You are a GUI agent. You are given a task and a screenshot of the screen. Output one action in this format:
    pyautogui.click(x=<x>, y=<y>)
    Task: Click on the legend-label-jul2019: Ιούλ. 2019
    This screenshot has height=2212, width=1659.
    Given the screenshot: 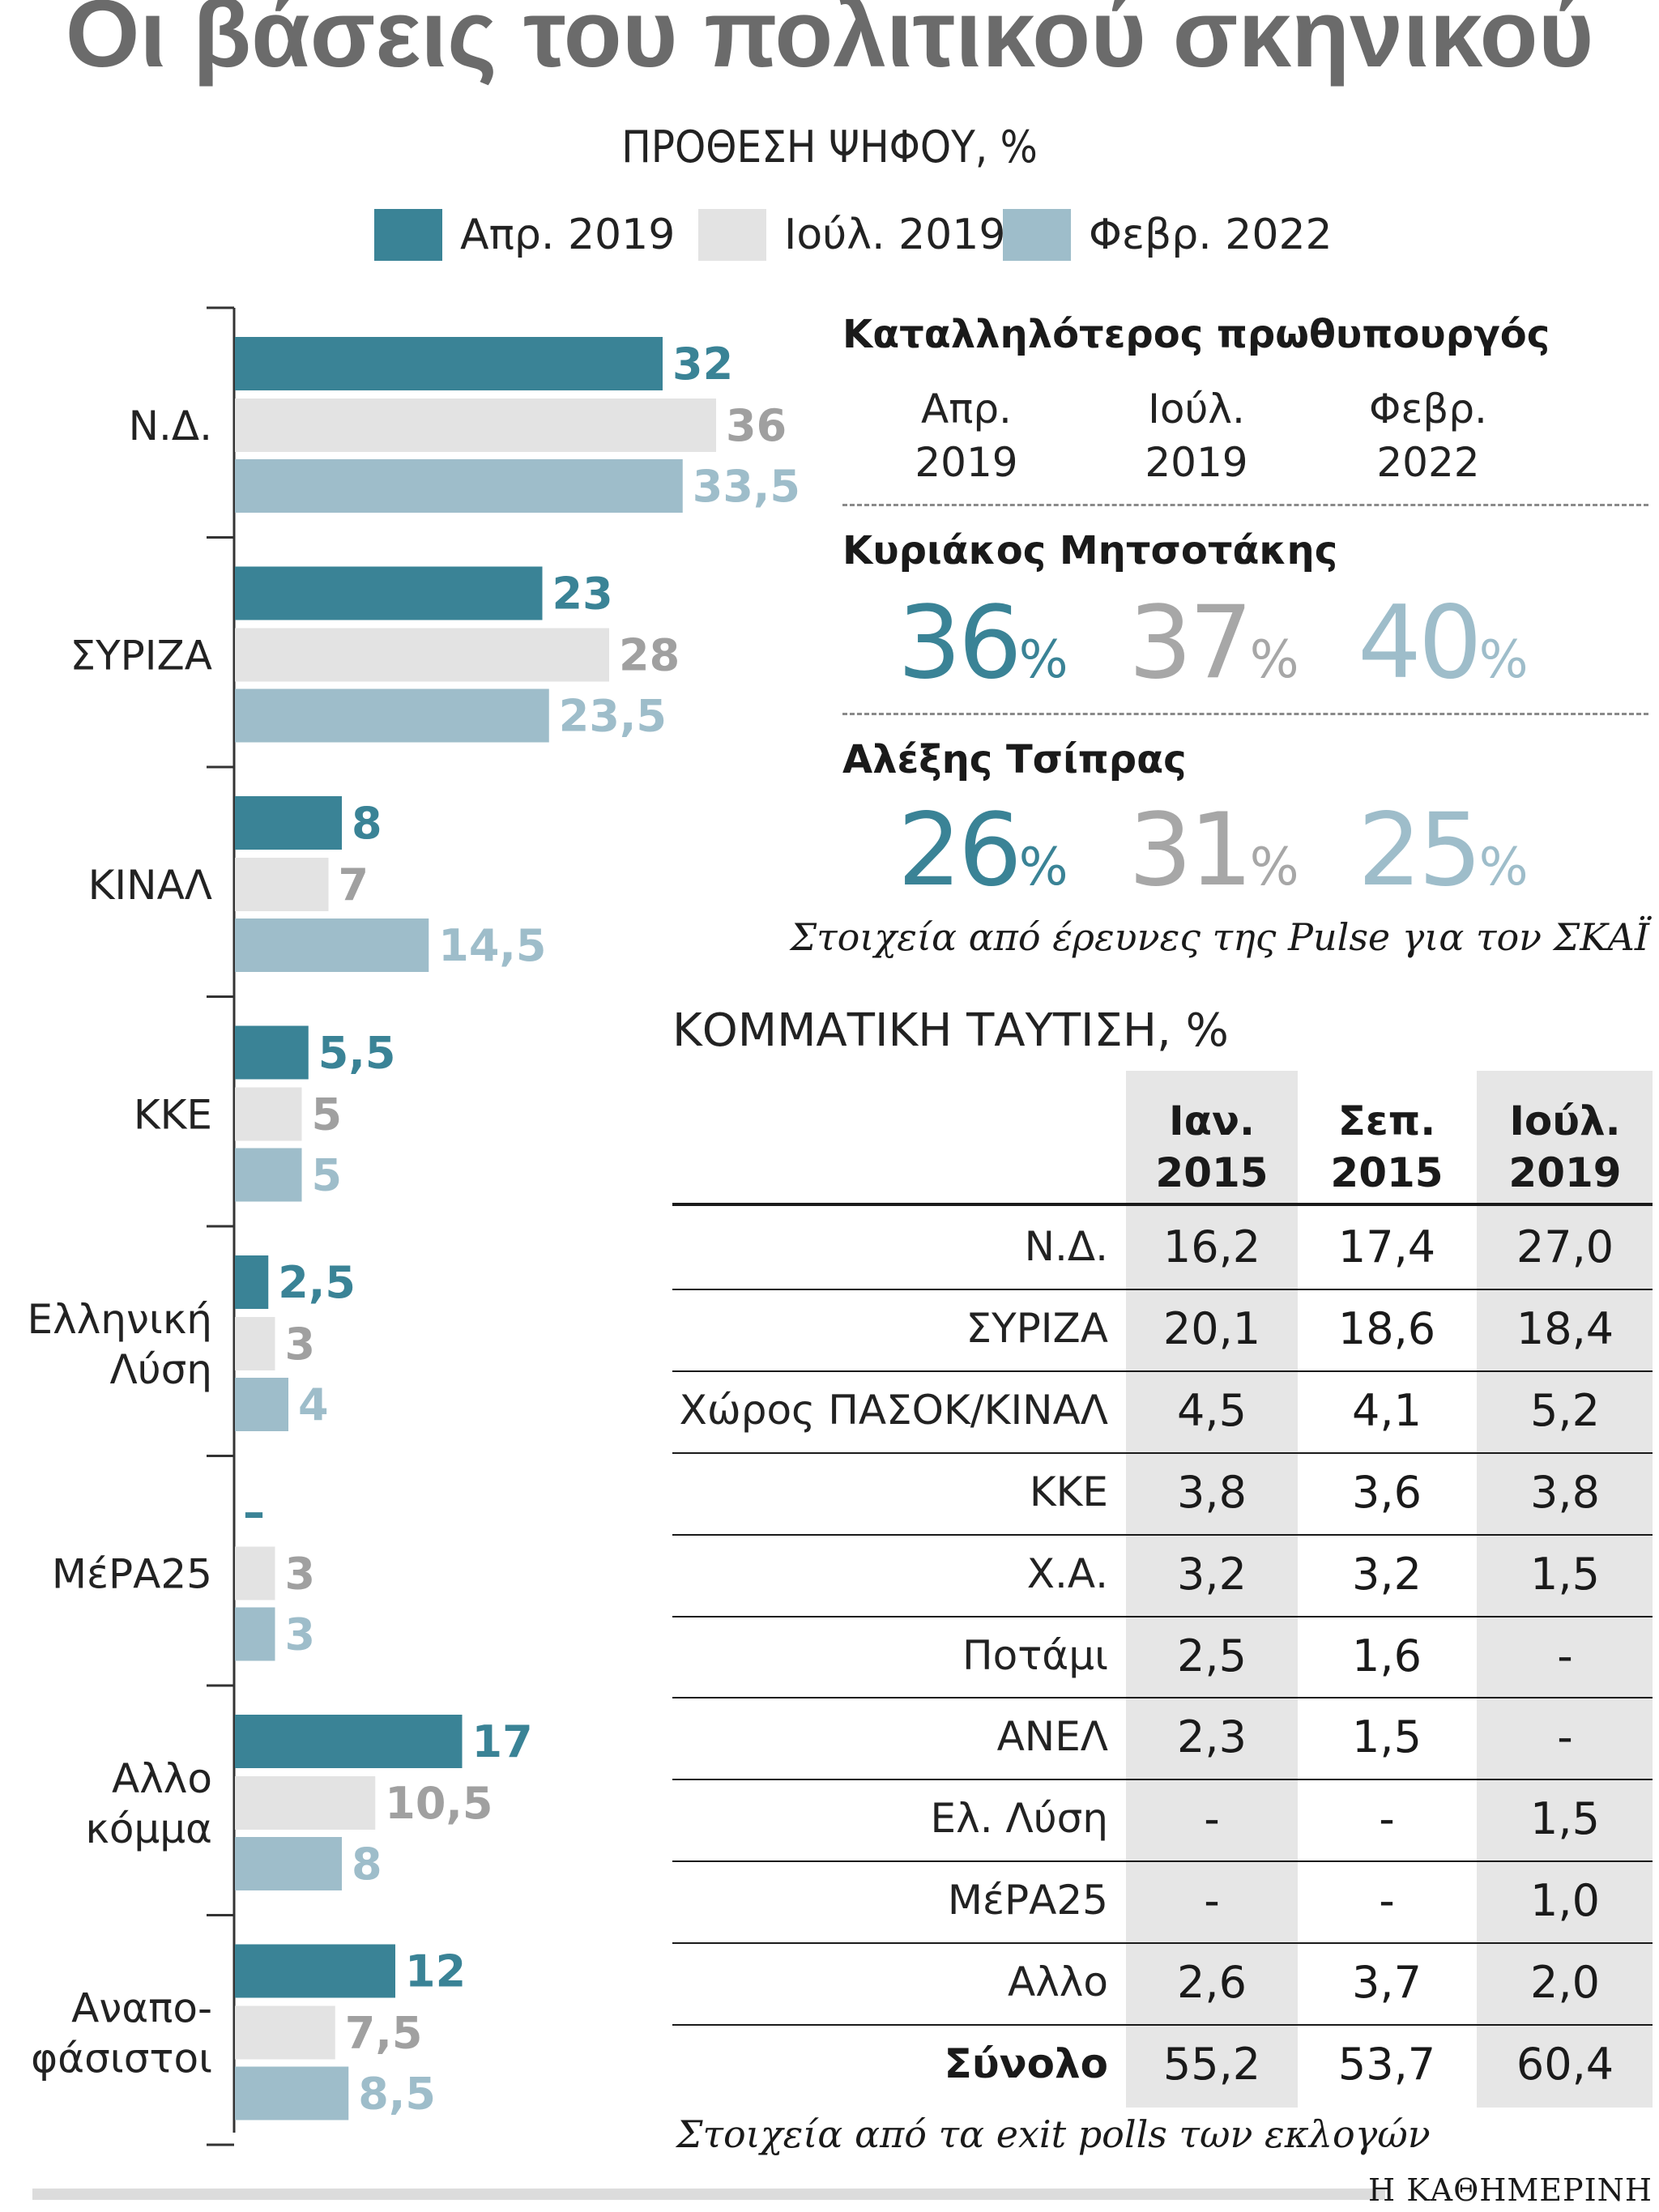 What is the action you would take?
    pyautogui.click(x=895, y=235)
    